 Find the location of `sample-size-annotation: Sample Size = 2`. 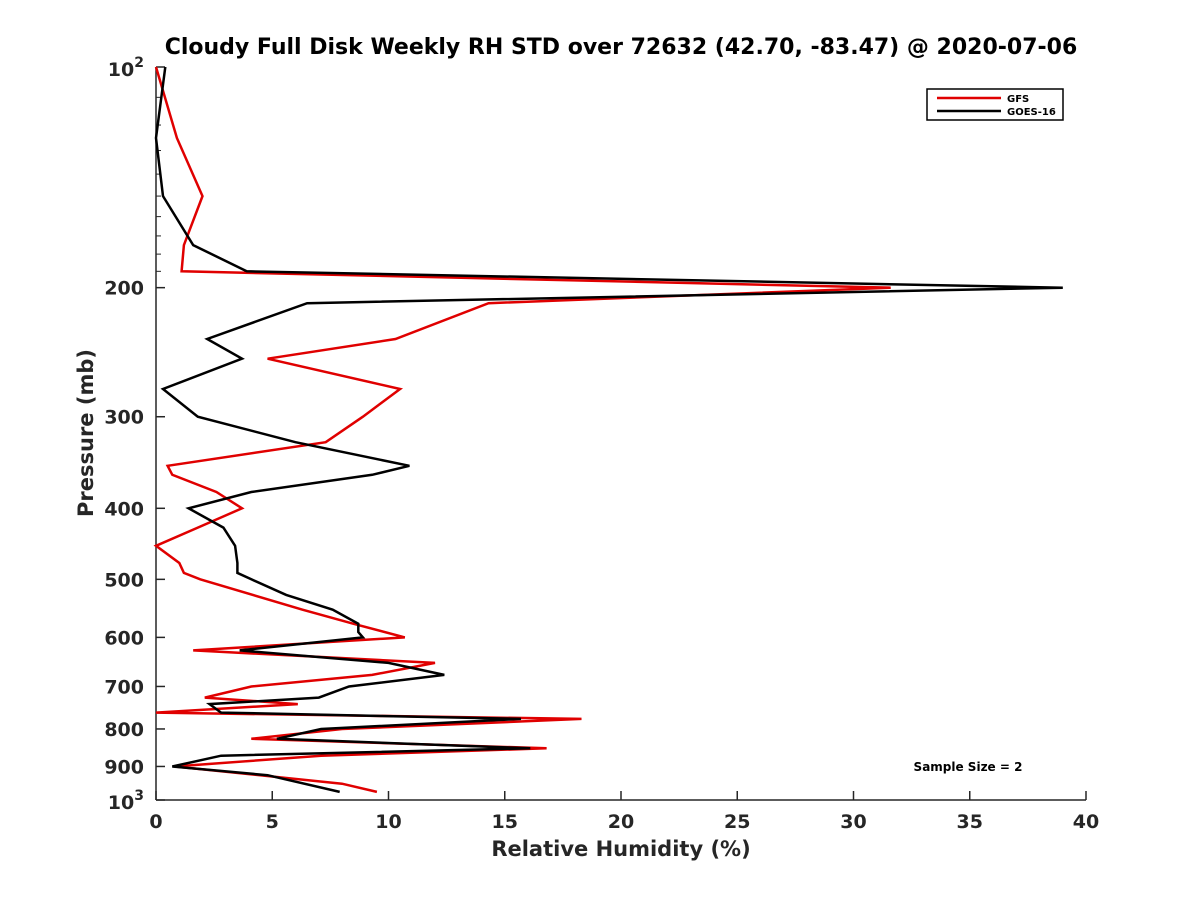

sample-size-annotation: Sample Size = 2 is located at coordinates (968, 767).